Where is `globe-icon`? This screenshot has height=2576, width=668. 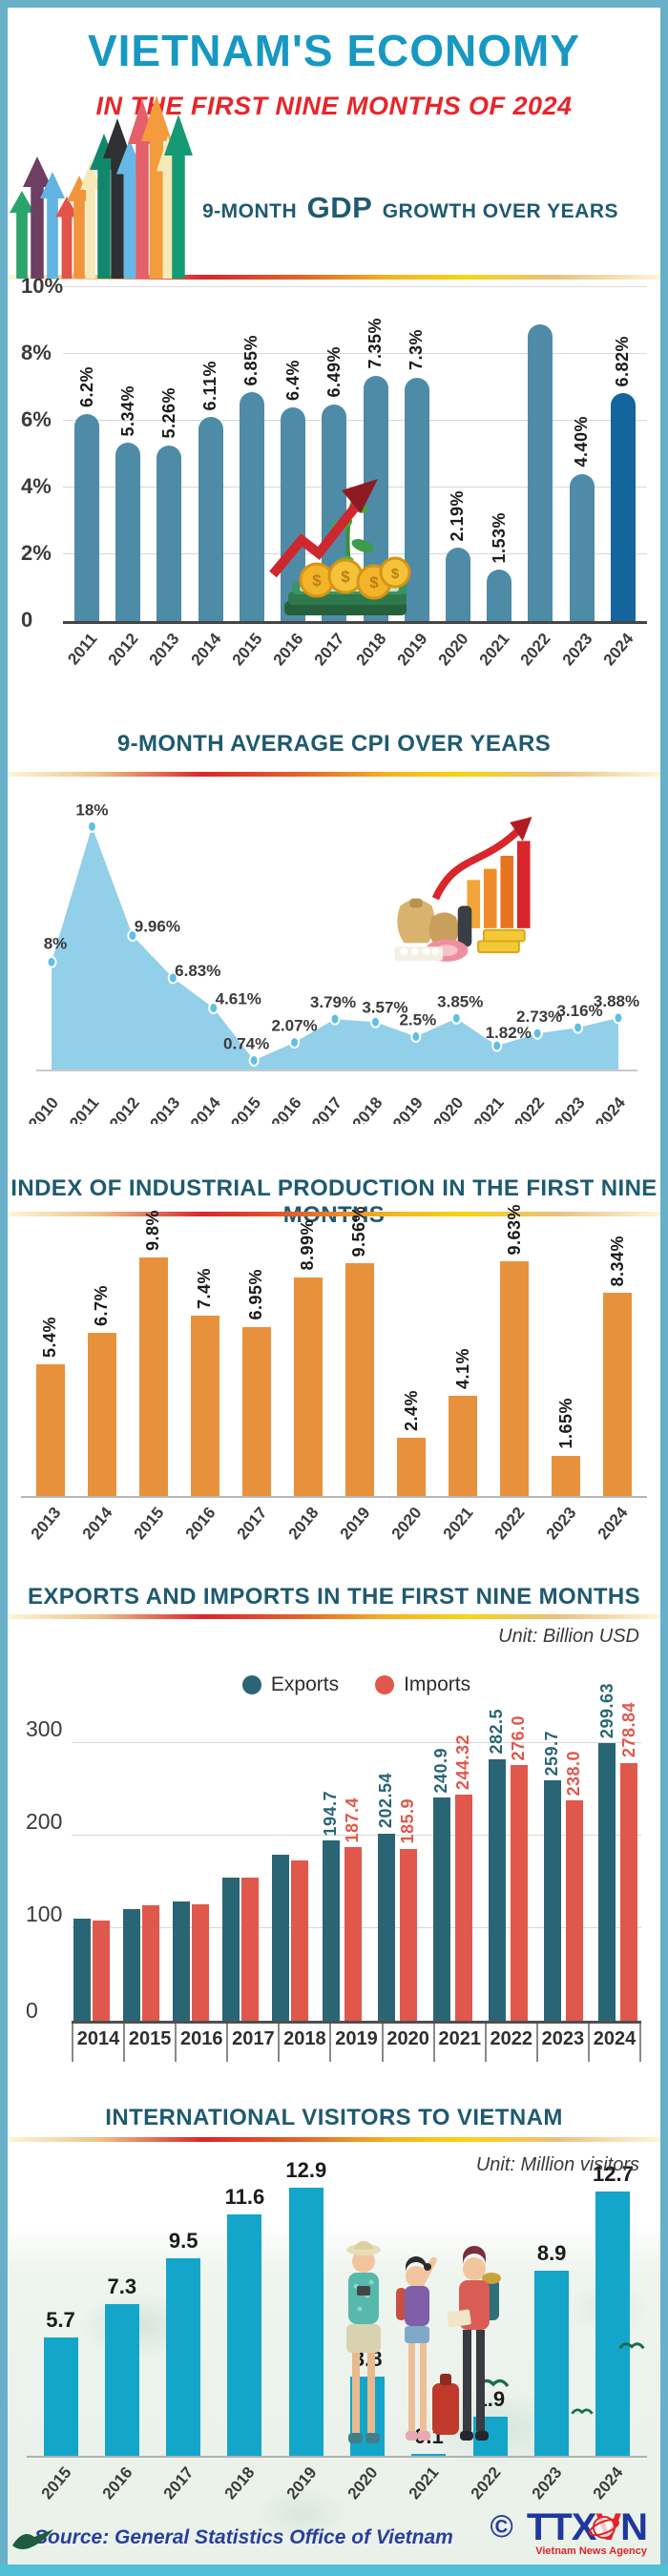 globe-icon is located at coordinates (604, 2527).